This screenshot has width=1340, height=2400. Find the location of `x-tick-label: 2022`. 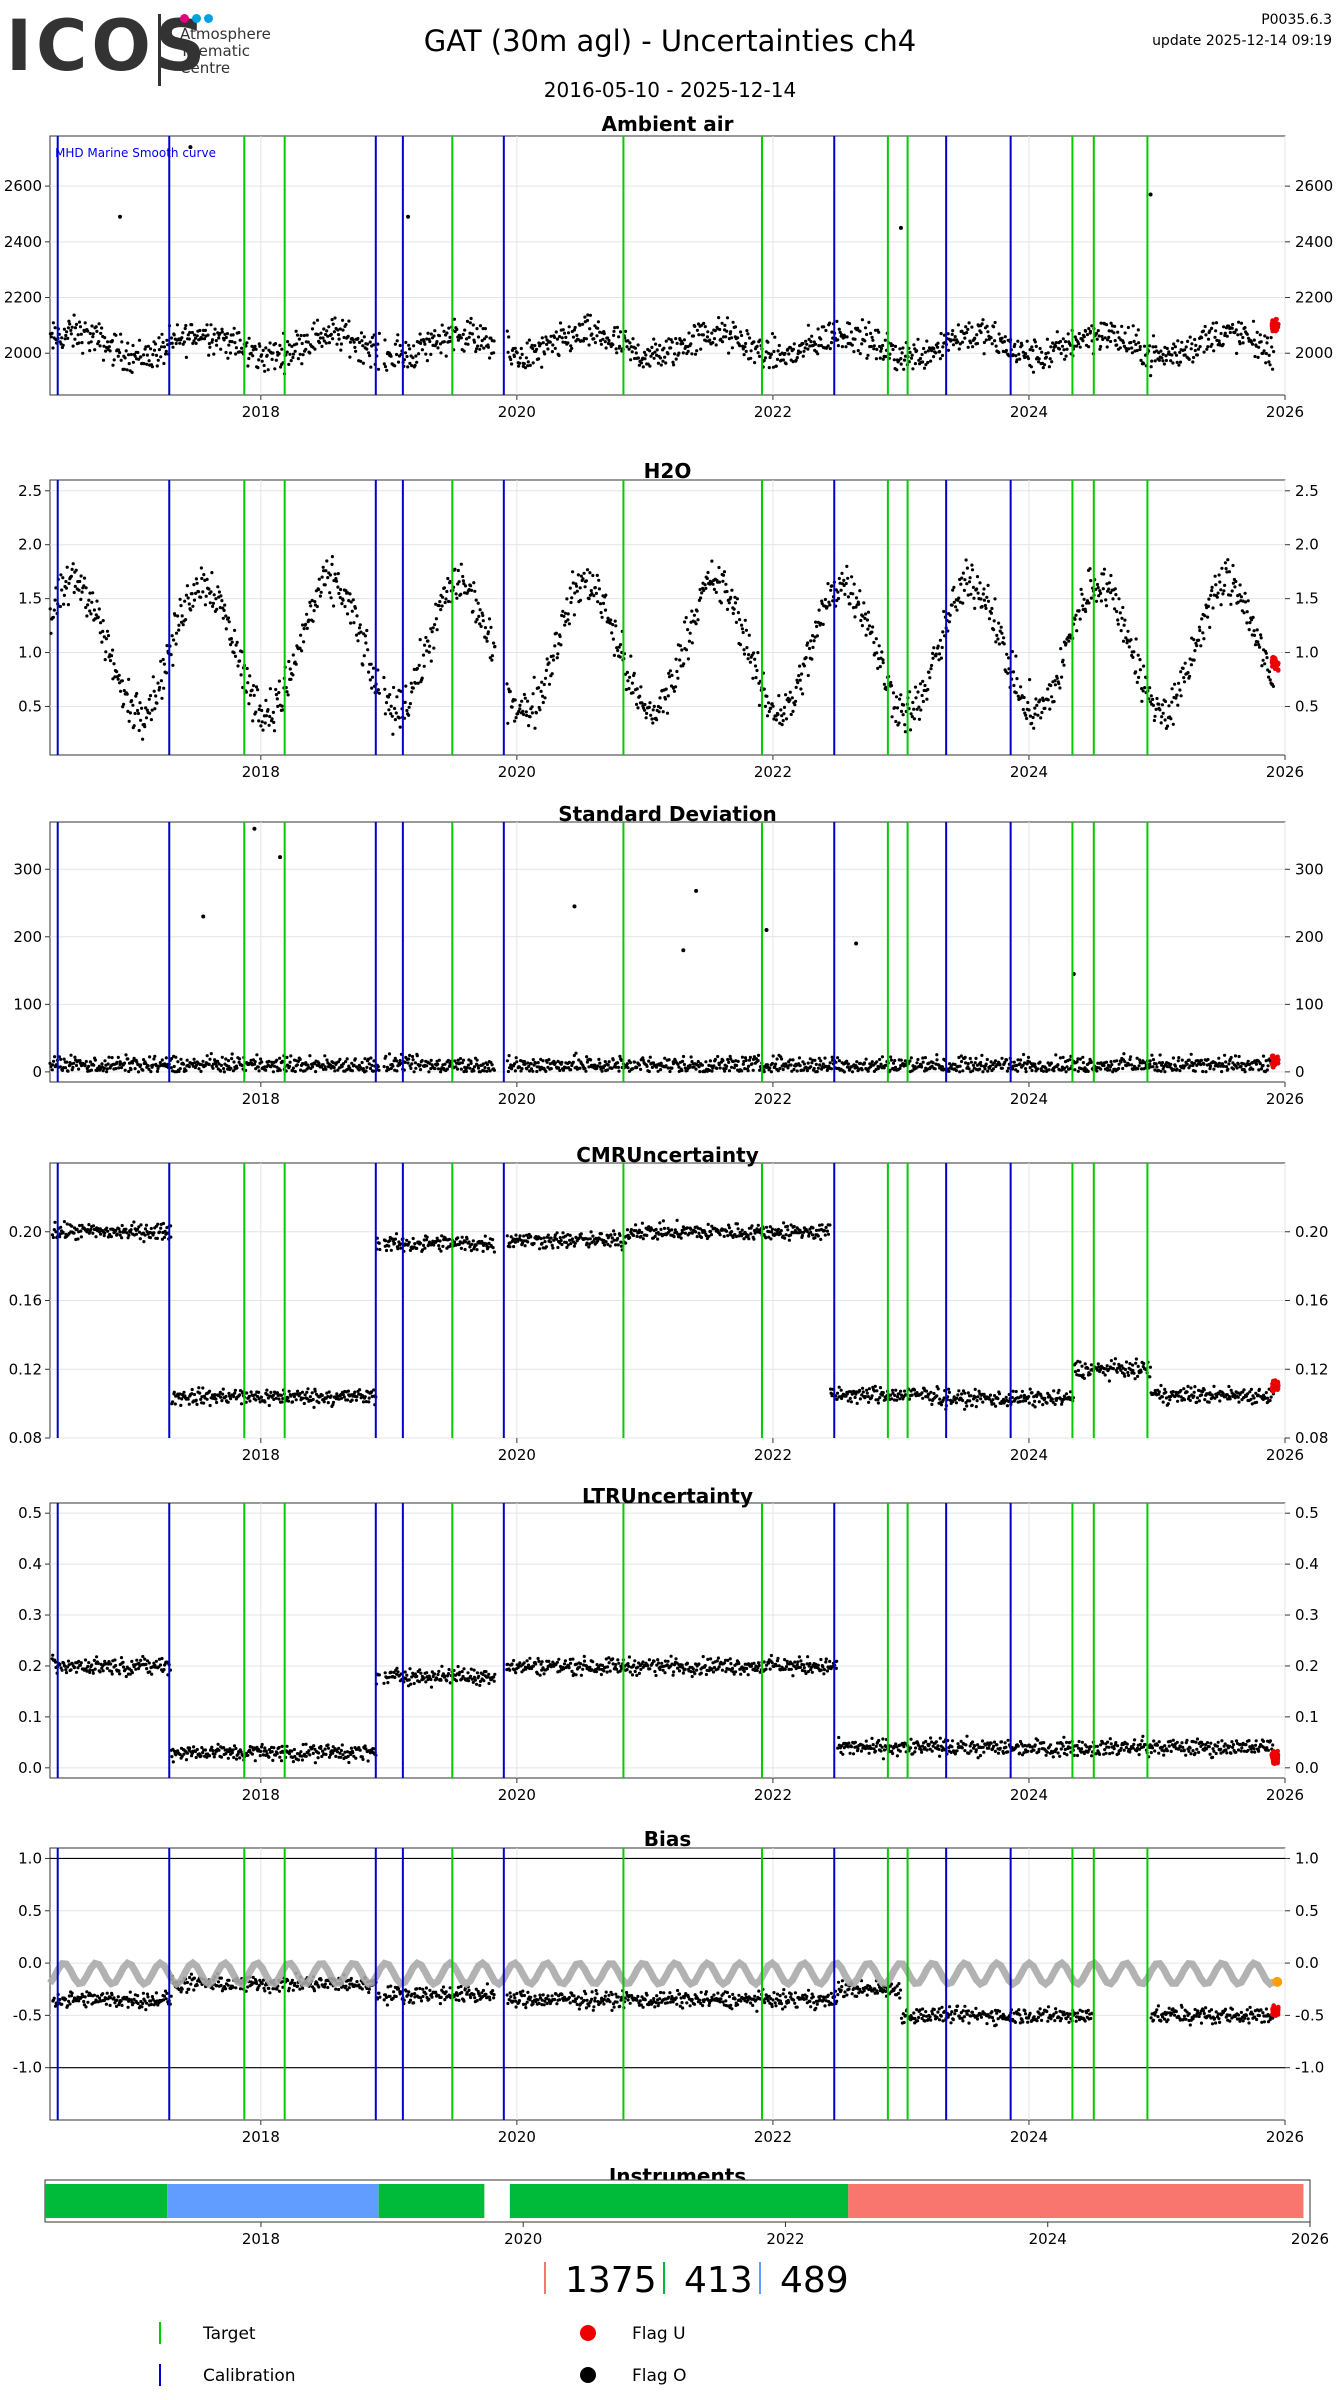

x-tick-label: 2022 is located at coordinates (773, 412).